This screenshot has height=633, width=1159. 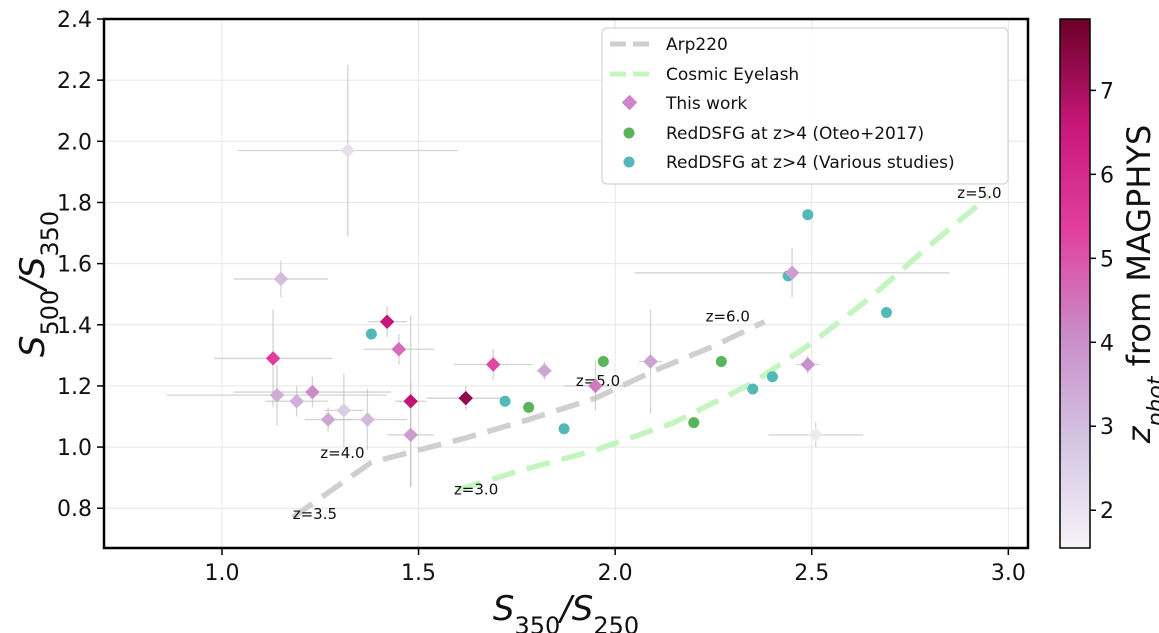 I want to click on y-tick-label: 1.6, so click(x=74, y=265).